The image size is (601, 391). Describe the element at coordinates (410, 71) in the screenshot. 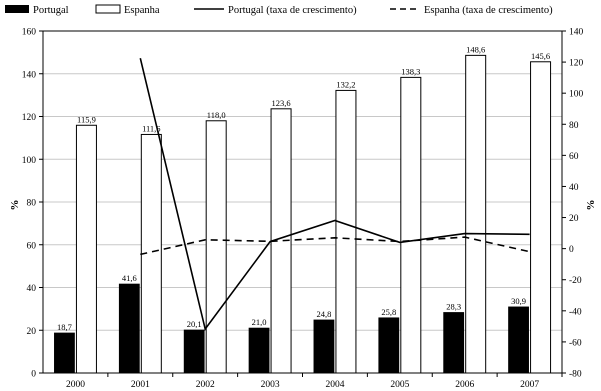

I see `data-label-espanha: 138,3` at that location.